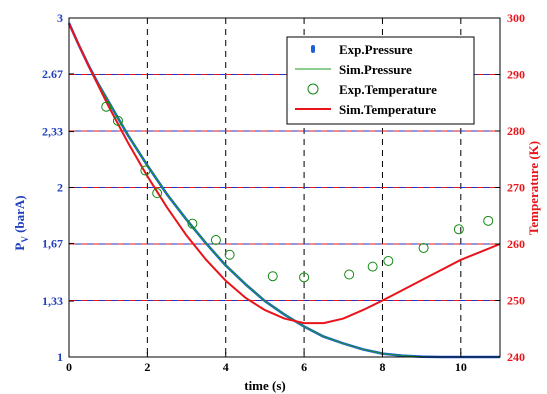  I want to click on y-right-axis-label-group: Temperature (K), so click(533, 188).